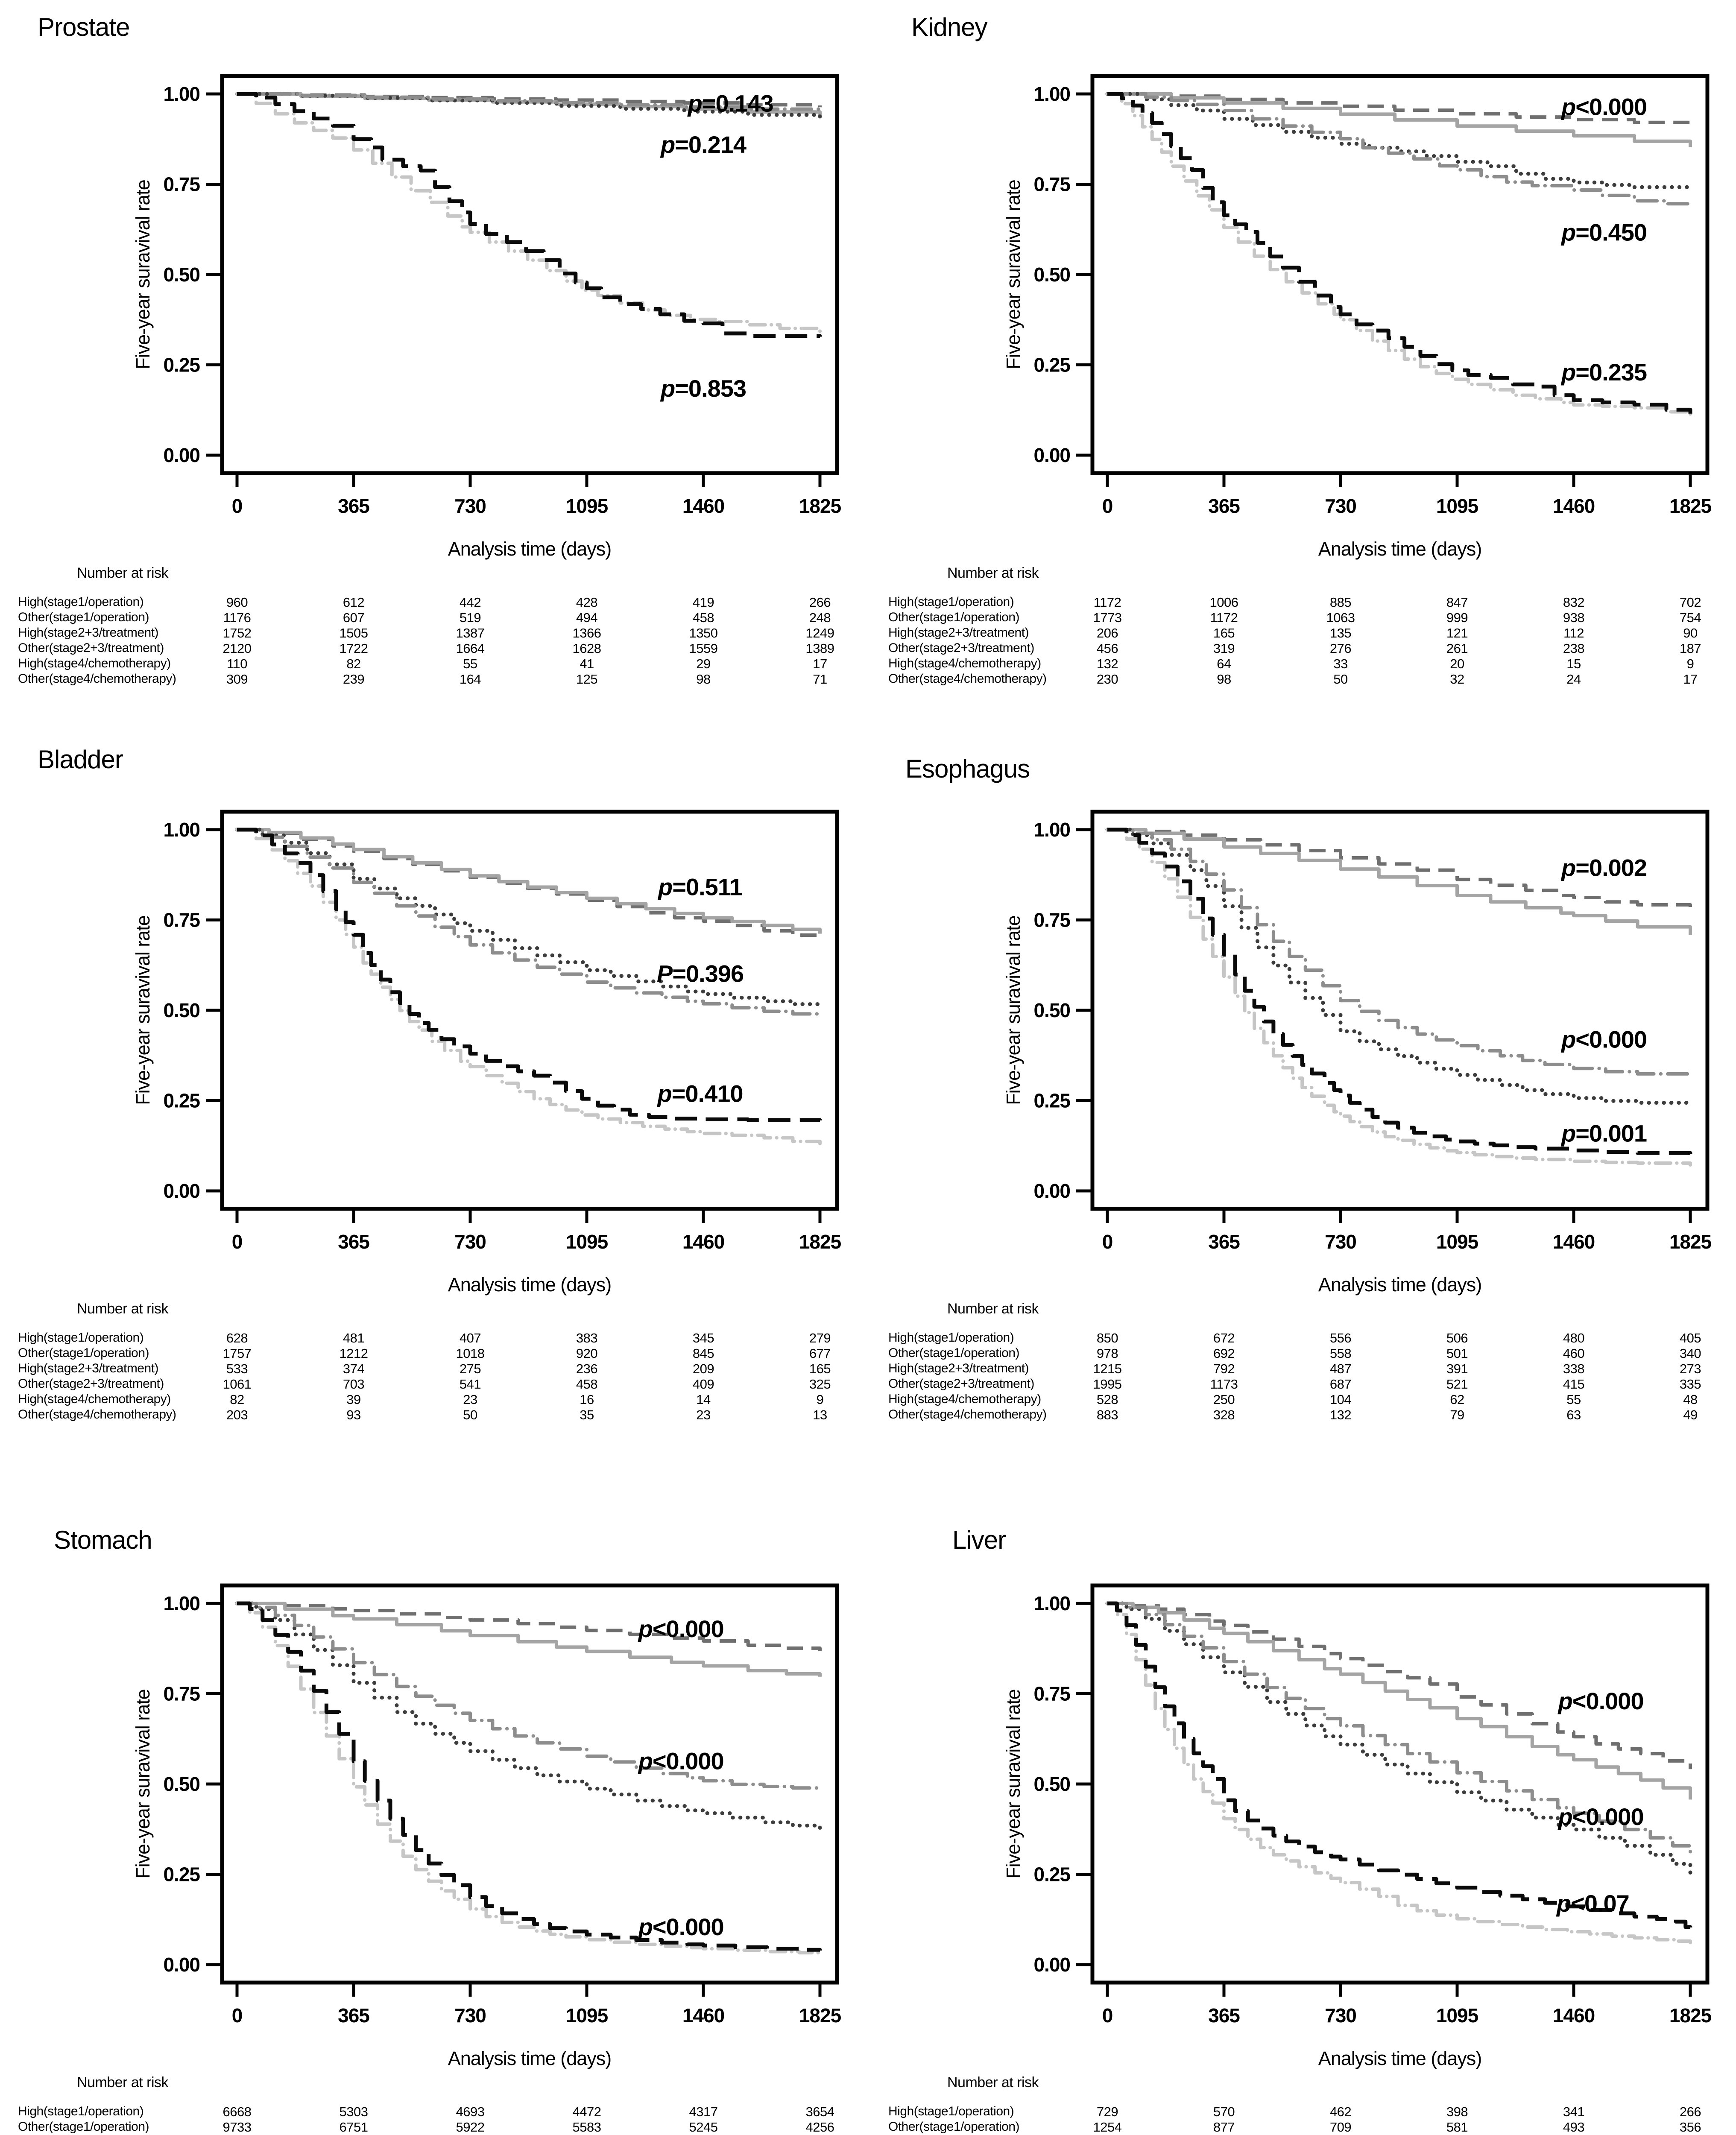 The height and width of the screenshot is (2135, 1736). What do you see at coordinates (820, 2015) in the screenshot?
I see `x-tick-label: 1825` at bounding box center [820, 2015].